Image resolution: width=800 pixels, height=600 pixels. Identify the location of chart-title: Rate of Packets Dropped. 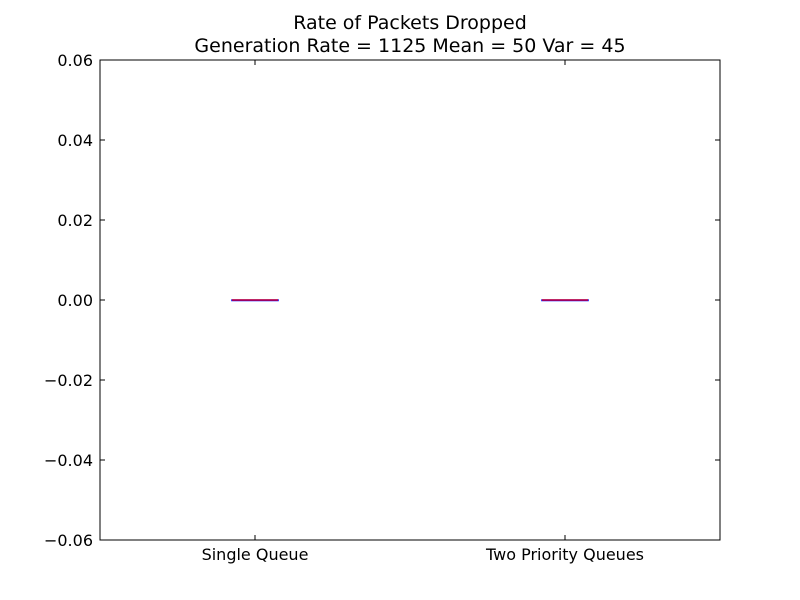
(410, 23).